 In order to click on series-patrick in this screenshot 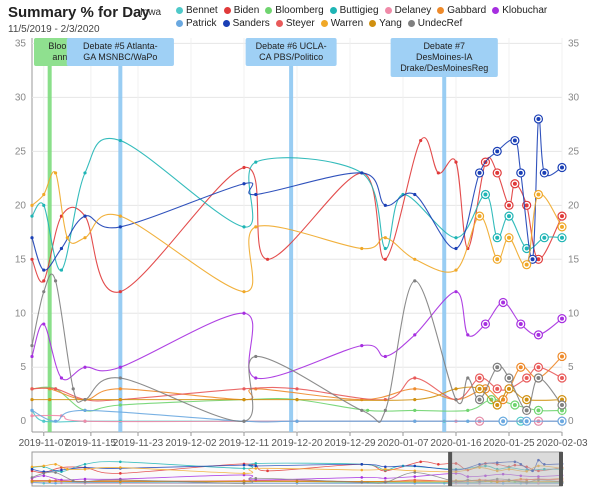, I will do `click(298, 417)`.